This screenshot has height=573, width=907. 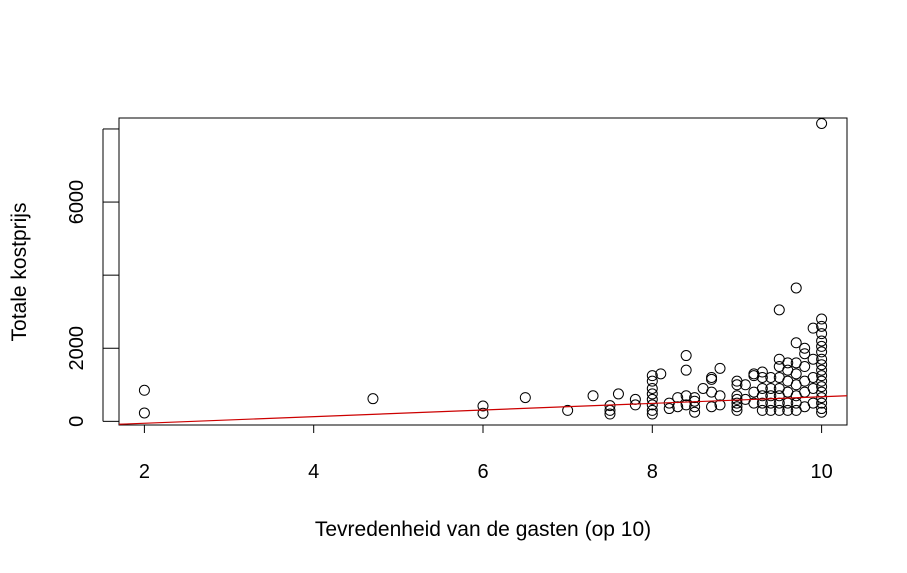 What do you see at coordinates (483, 529) in the screenshot?
I see `x-axis-label: Tevredenheid van de gasten (op 10)` at bounding box center [483, 529].